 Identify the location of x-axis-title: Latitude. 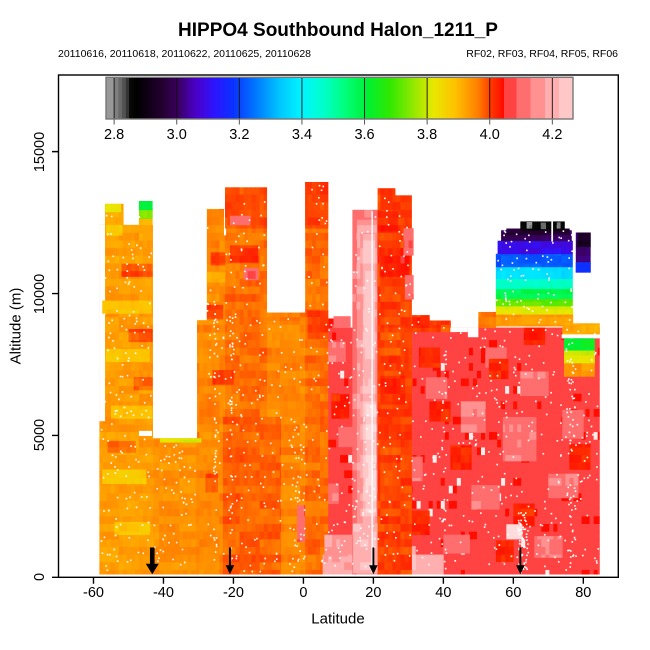
(338, 619).